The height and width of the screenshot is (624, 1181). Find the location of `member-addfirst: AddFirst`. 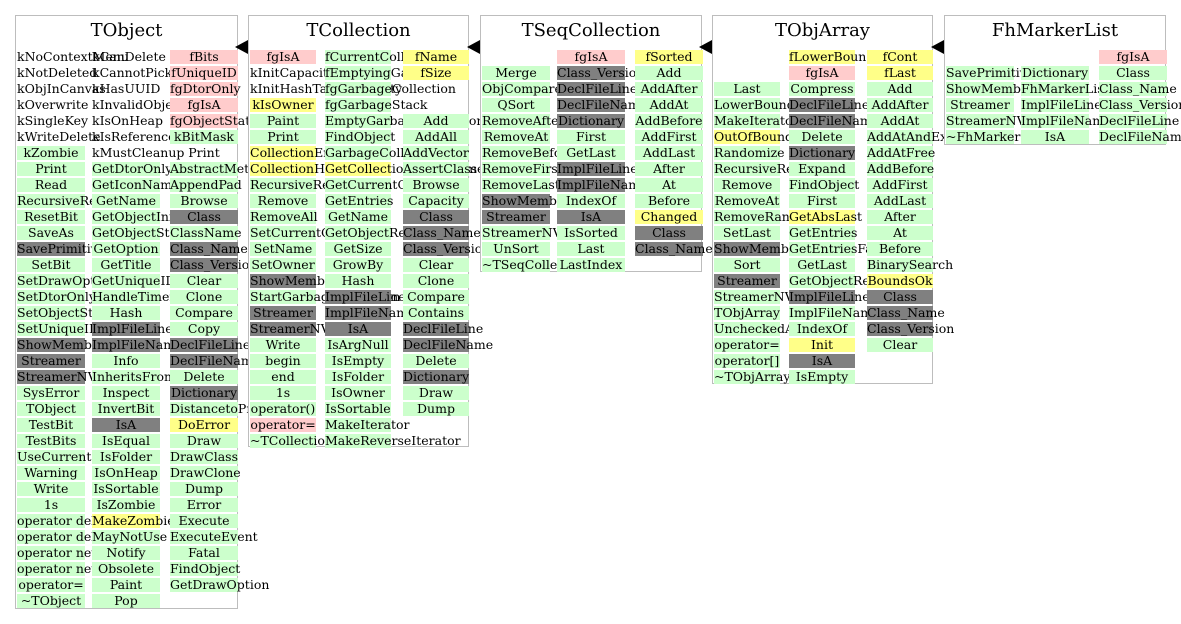

member-addfirst: AddFirst is located at coordinates (669, 137).